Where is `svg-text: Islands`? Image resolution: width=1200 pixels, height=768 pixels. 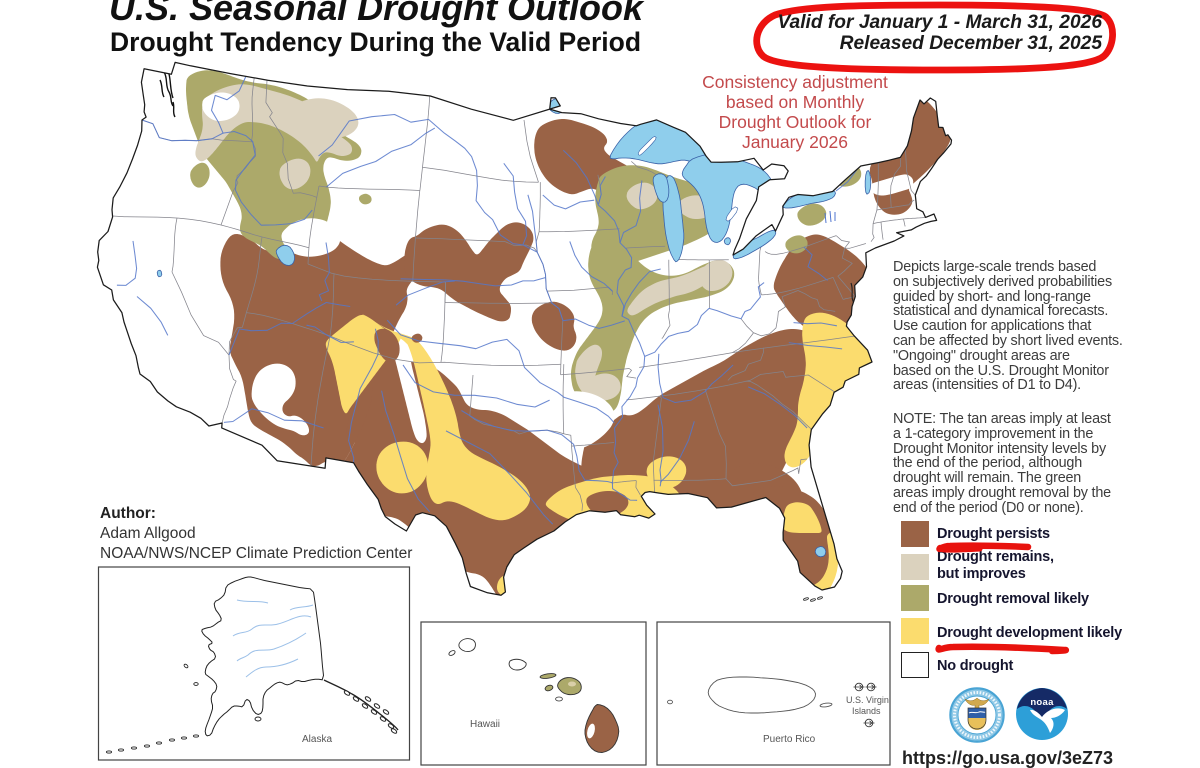
svg-text: Islands is located at coordinates (866, 711).